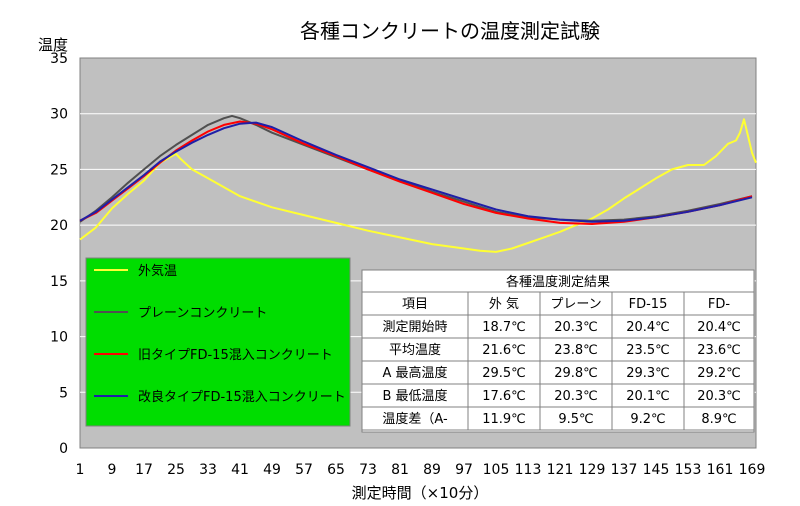 This screenshot has width=800, height=506. Describe the element at coordinates (560, 470) in the screenshot. I see `x-tick-label: 121` at that location.